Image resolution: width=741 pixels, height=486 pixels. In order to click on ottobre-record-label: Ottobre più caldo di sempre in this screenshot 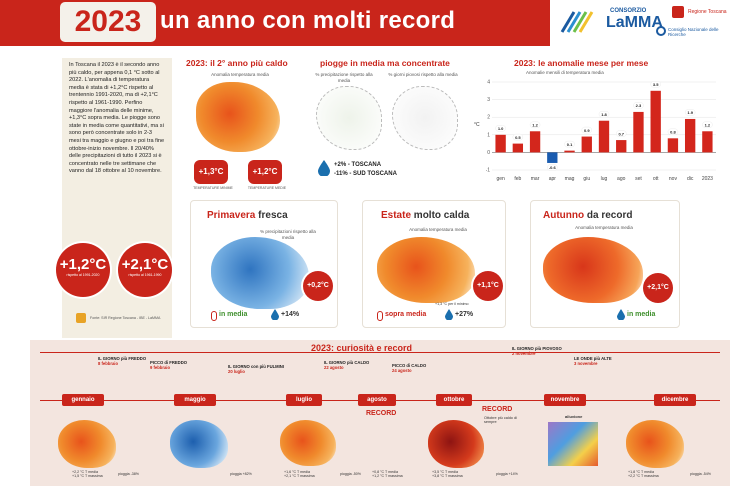, I will do `click(500, 420)`.